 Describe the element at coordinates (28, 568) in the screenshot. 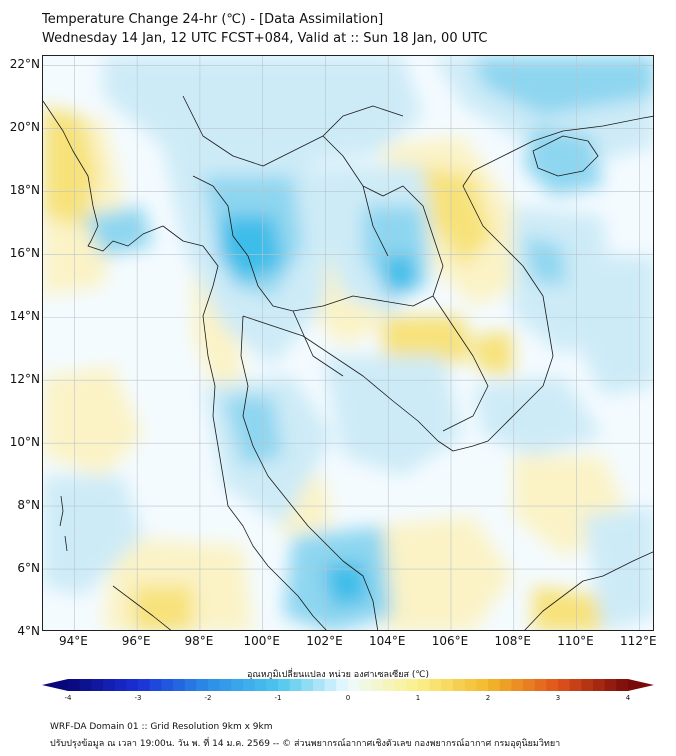

I see `latitude-label: 6°N` at that location.